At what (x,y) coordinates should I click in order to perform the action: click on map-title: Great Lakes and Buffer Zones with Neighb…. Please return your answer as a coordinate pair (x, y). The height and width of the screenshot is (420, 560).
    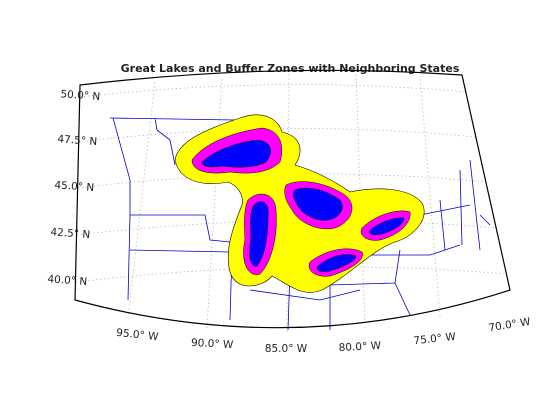
    Looking at the image, I should click on (290, 68).